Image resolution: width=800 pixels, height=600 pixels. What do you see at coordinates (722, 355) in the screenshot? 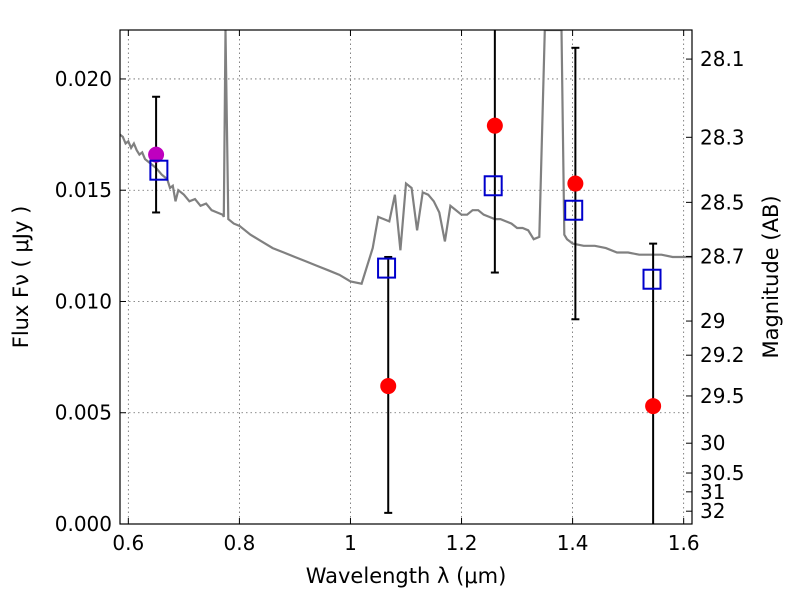
I see `right-tick-label: 29.2` at bounding box center [722, 355].